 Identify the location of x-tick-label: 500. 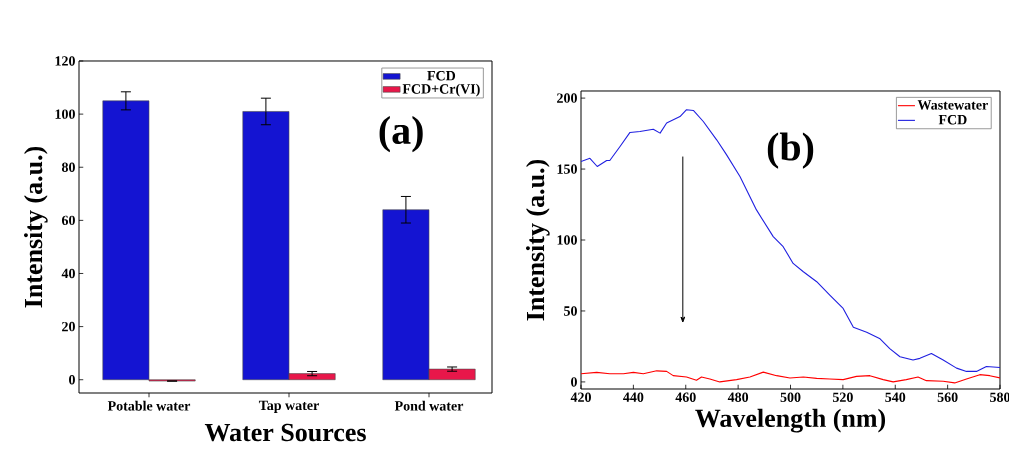
(790, 397).